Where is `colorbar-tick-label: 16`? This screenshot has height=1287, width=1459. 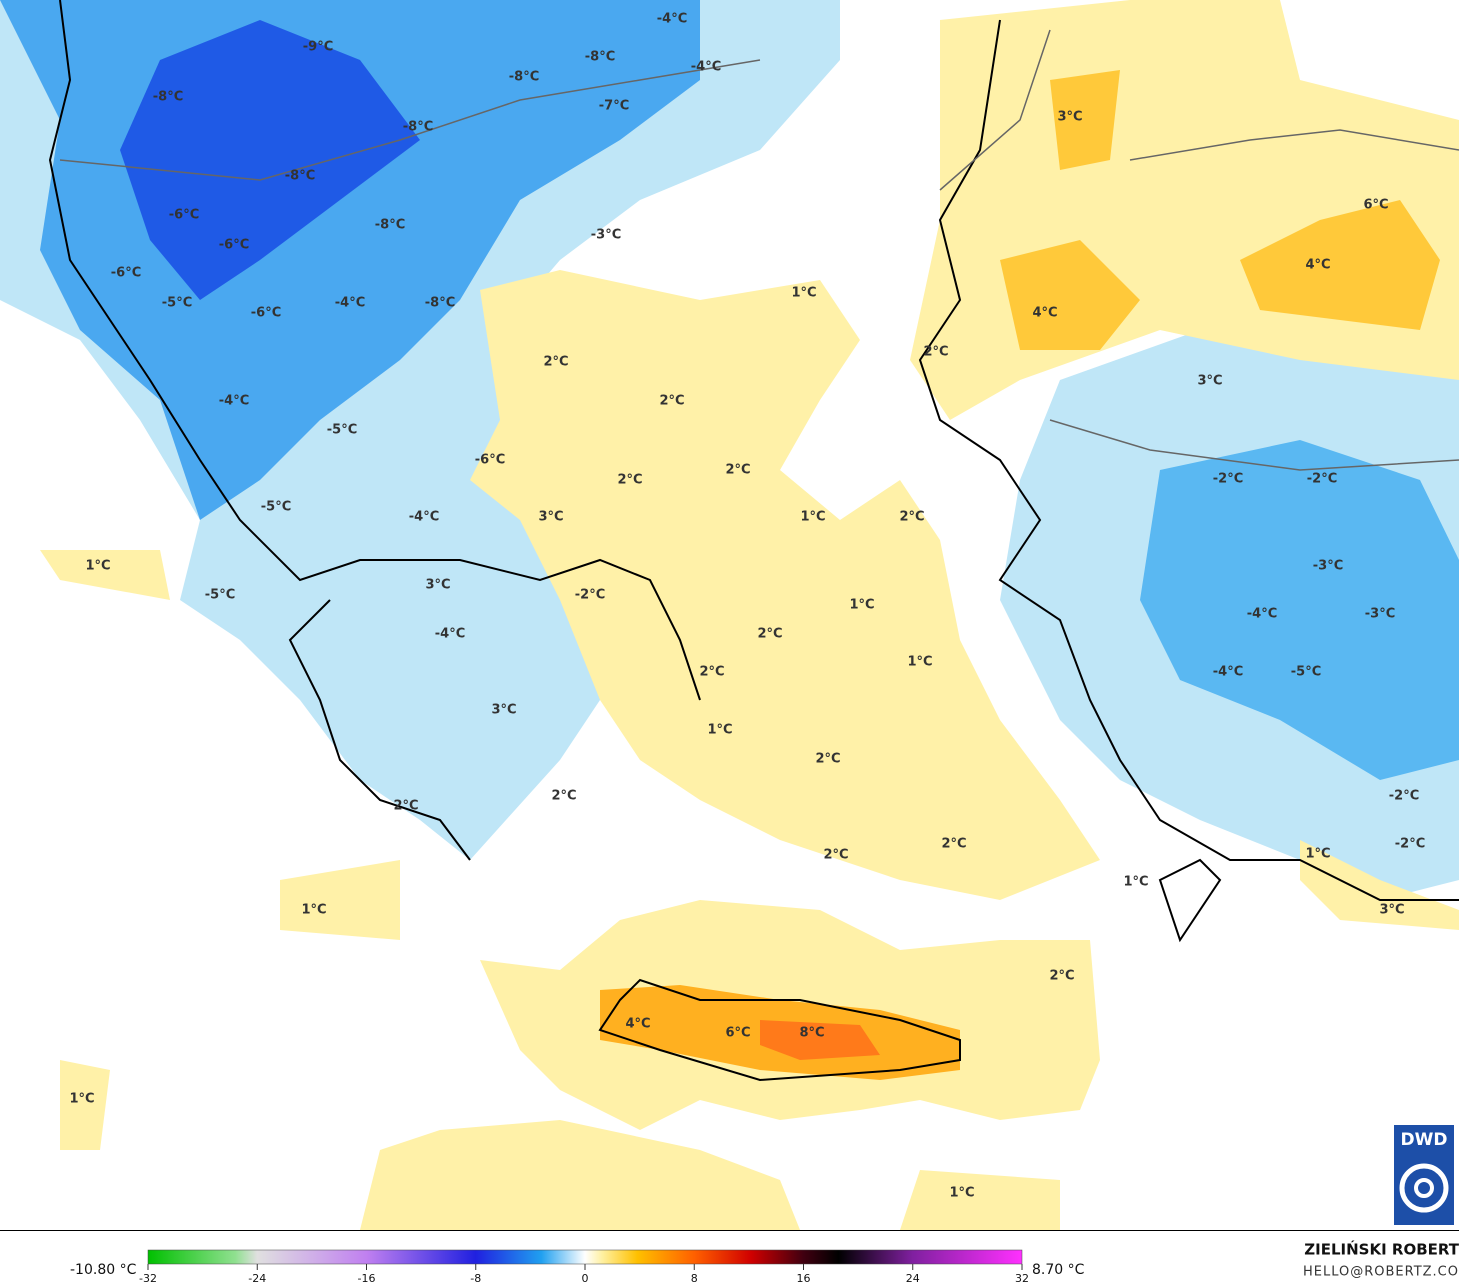
colorbar-tick-label: 16 is located at coordinates (804, 1278).